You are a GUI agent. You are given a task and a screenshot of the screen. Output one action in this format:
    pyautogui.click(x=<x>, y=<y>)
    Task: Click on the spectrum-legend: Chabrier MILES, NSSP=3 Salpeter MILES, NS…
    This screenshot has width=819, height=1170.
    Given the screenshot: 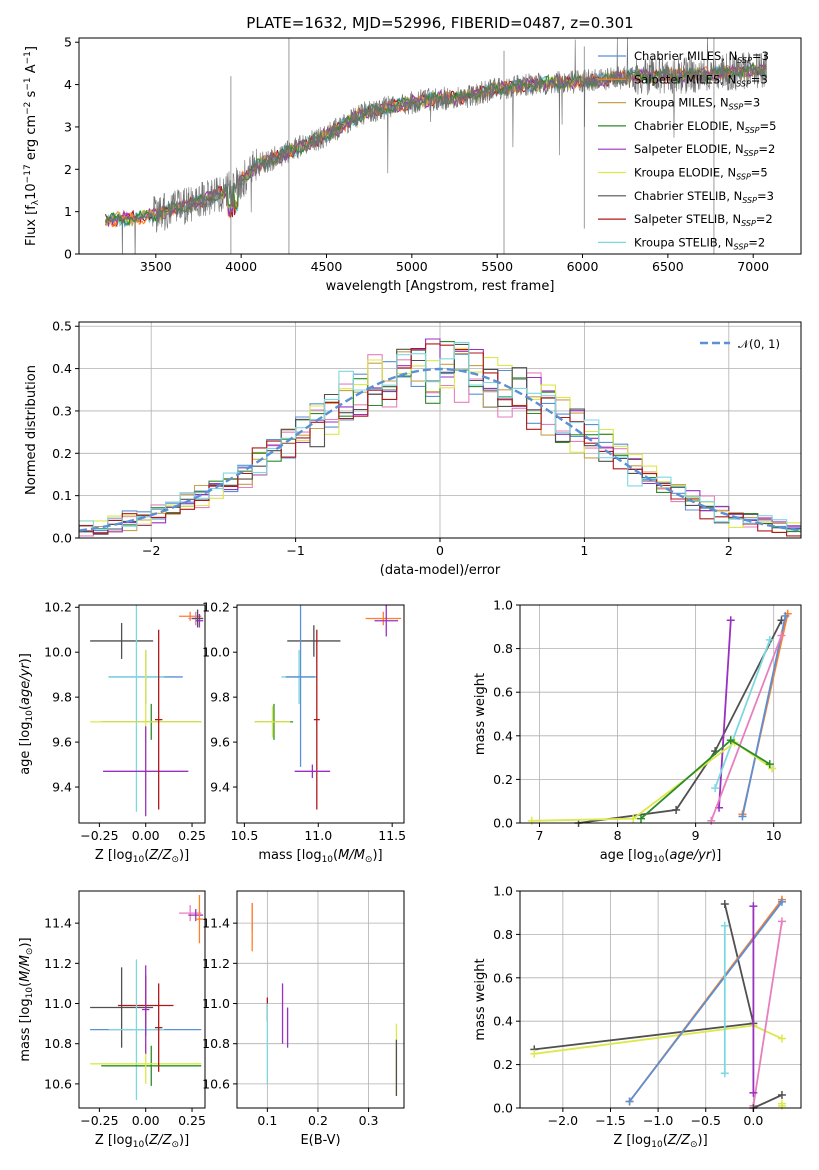 What is the action you would take?
    pyautogui.click(x=687, y=150)
    